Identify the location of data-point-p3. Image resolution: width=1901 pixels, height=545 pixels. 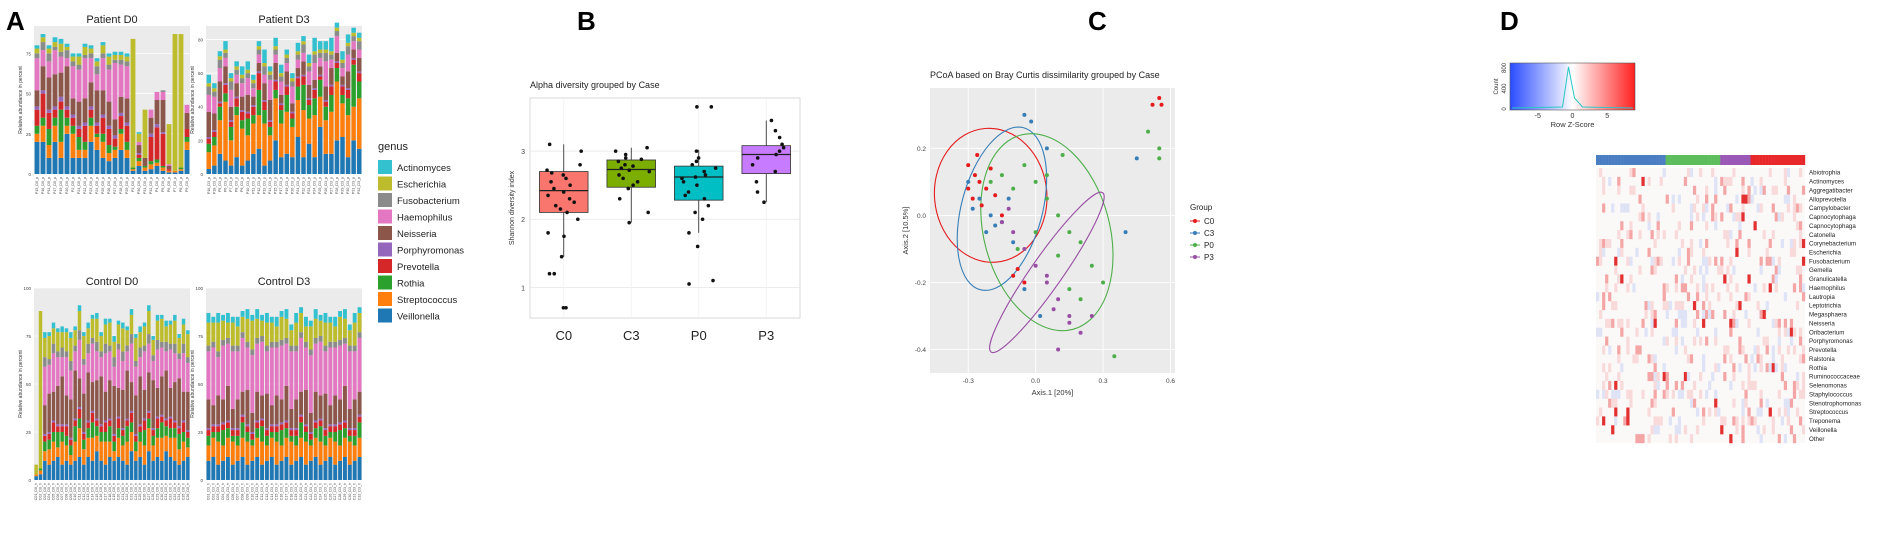
(771, 120).